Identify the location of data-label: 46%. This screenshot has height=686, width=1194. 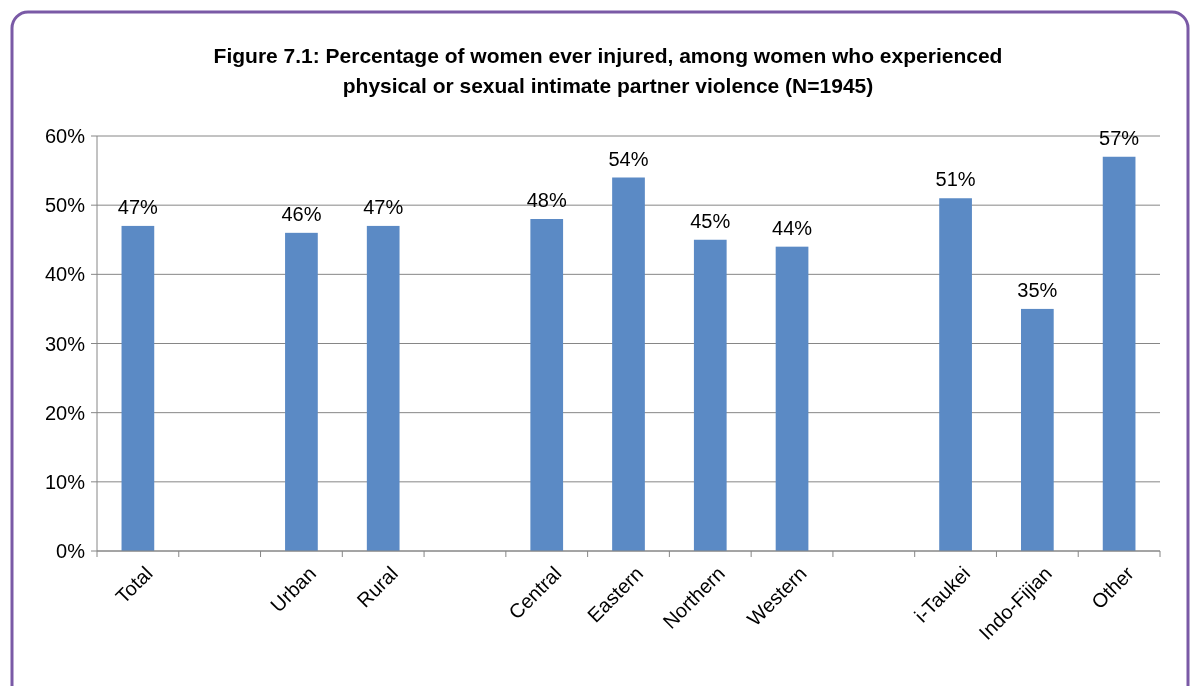
(301, 213).